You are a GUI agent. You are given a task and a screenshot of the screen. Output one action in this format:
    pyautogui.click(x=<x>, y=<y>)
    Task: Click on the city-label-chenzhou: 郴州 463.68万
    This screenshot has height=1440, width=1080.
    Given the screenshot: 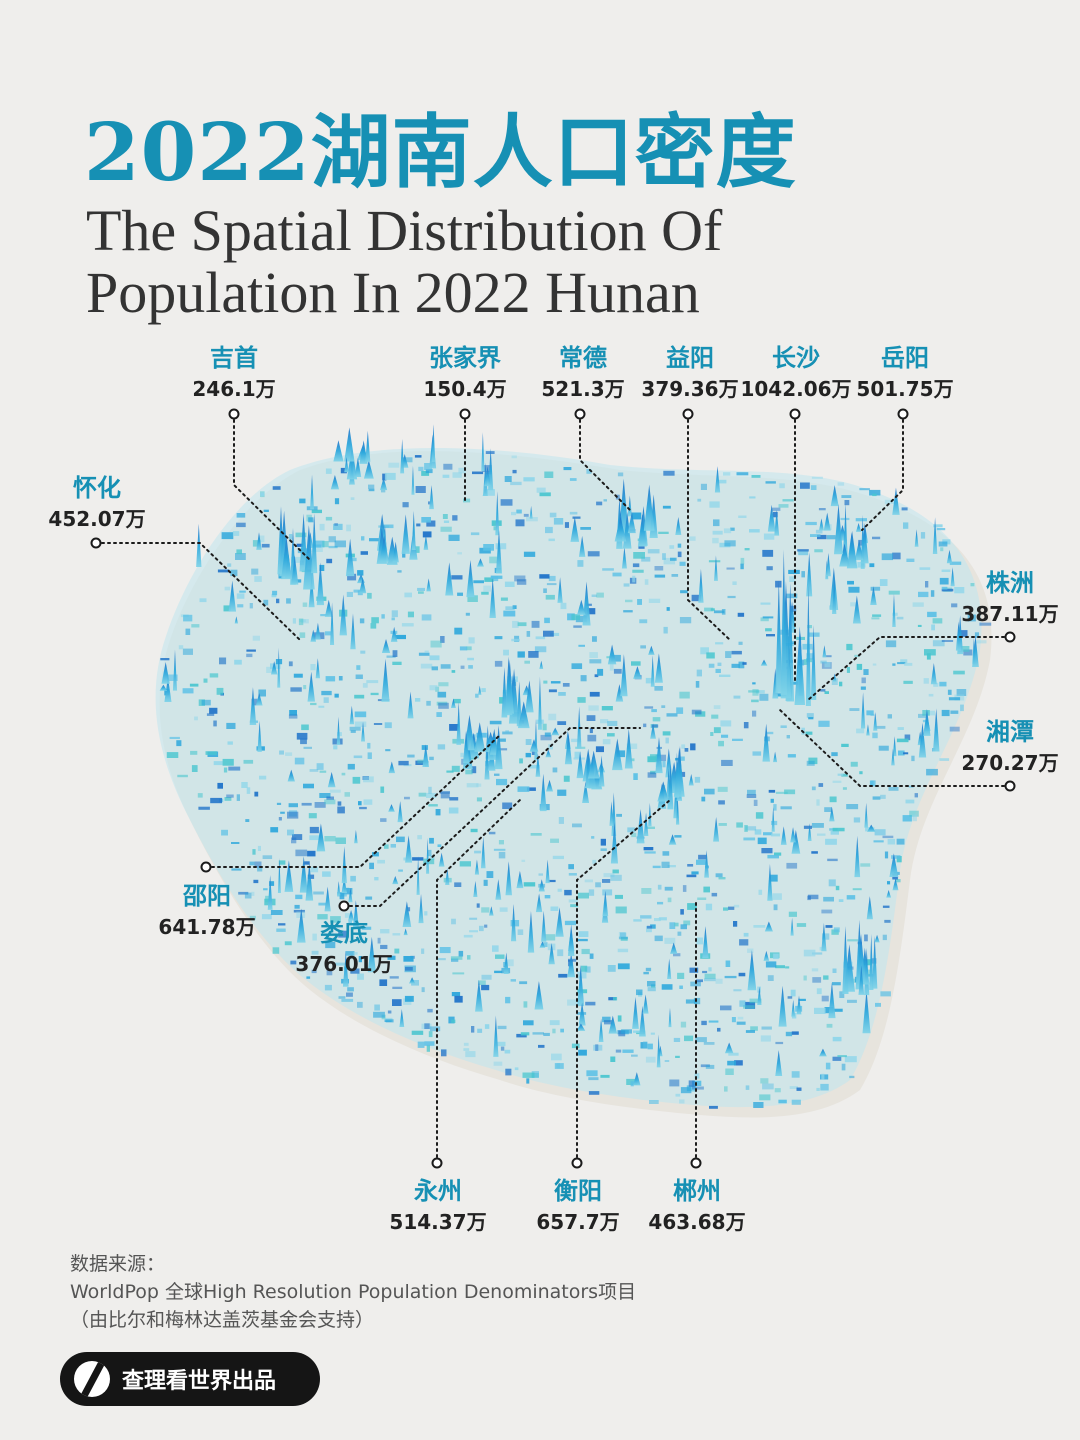 What is the action you would take?
    pyautogui.click(x=696, y=1206)
    